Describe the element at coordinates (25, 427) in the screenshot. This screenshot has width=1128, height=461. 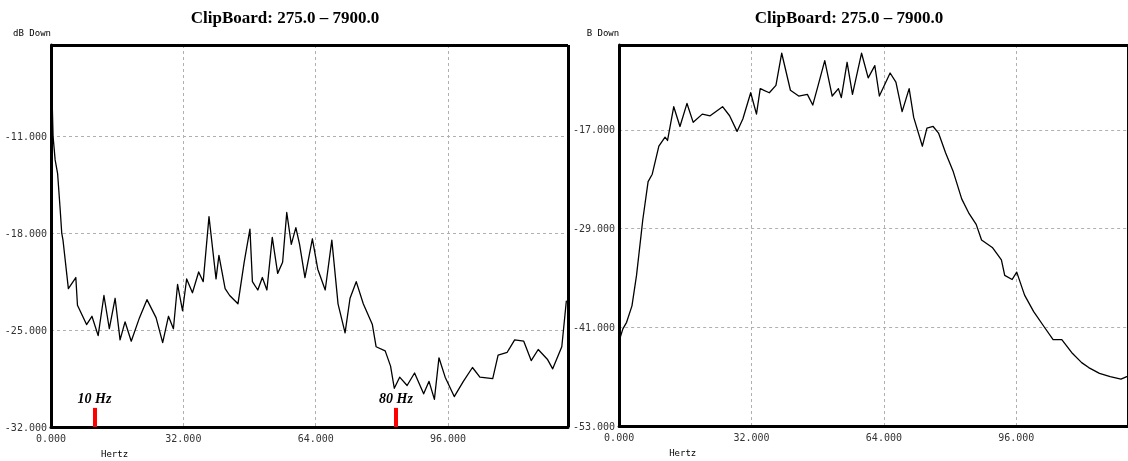
I see `y-tick-label: -32.000` at that location.